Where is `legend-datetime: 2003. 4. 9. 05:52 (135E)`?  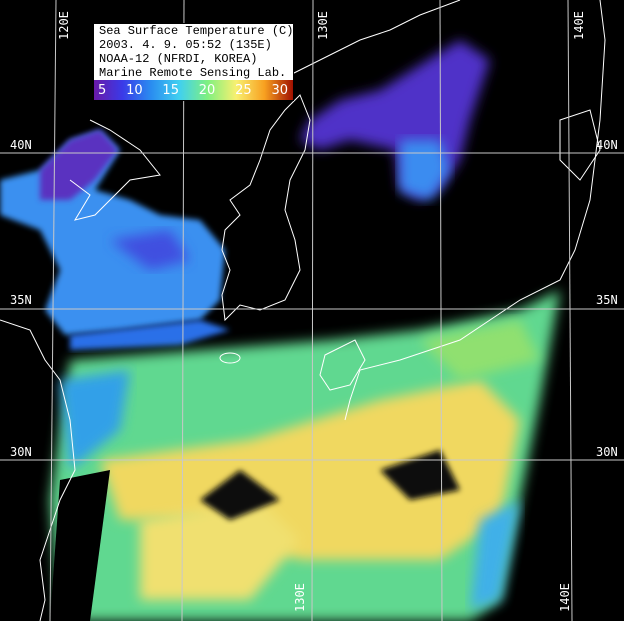
legend-datetime: 2003. 4. 9. 05:52 (135E) is located at coordinates (185, 45).